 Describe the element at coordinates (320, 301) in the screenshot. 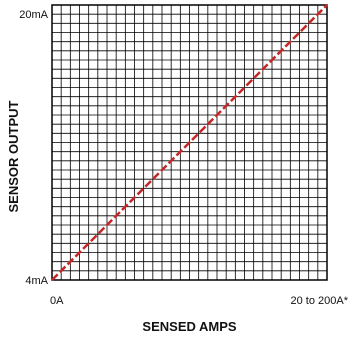

I see `x-tick-label-right: 20 to 200A*` at that location.